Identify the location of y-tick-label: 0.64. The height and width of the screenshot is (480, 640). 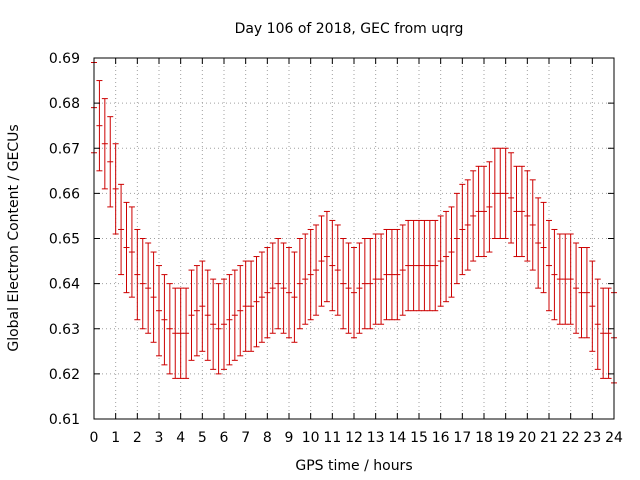
(64, 285).